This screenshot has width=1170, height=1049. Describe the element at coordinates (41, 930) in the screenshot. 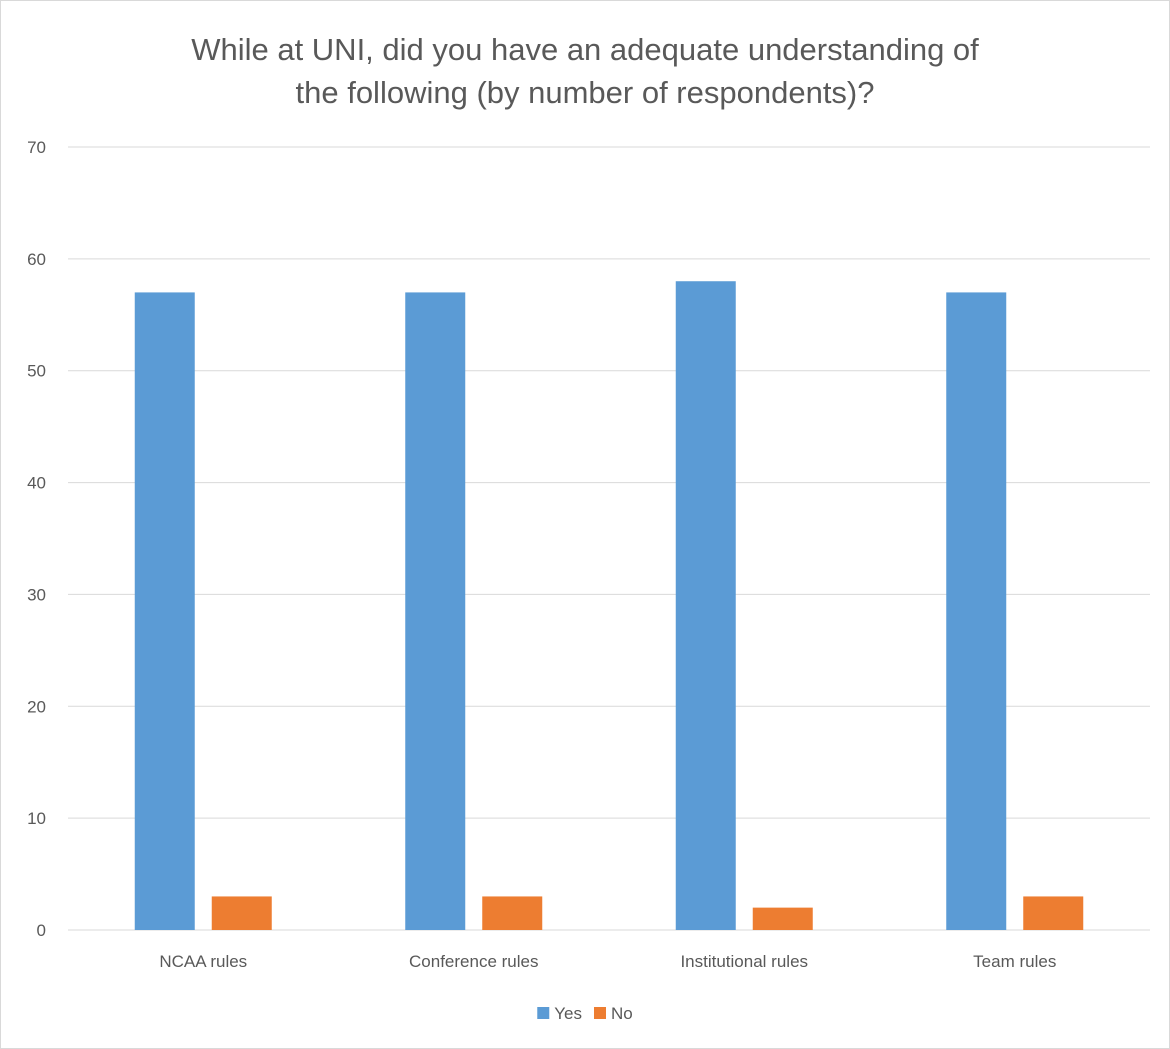

I see `y-tick-label-0: 0` at that location.